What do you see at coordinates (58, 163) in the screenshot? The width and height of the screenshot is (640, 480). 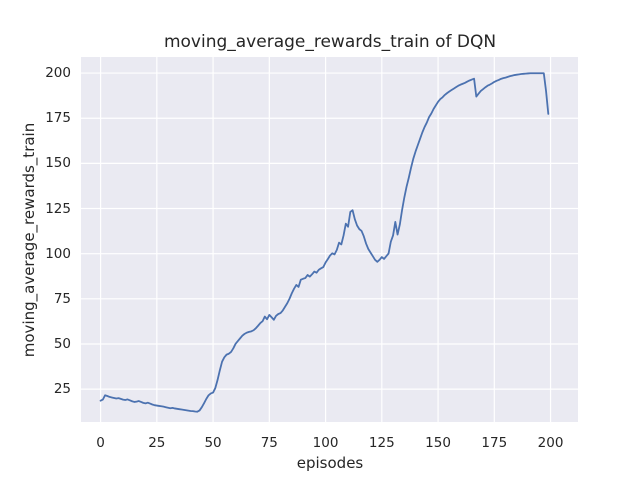 I see `y-tick-label: 150` at bounding box center [58, 163].